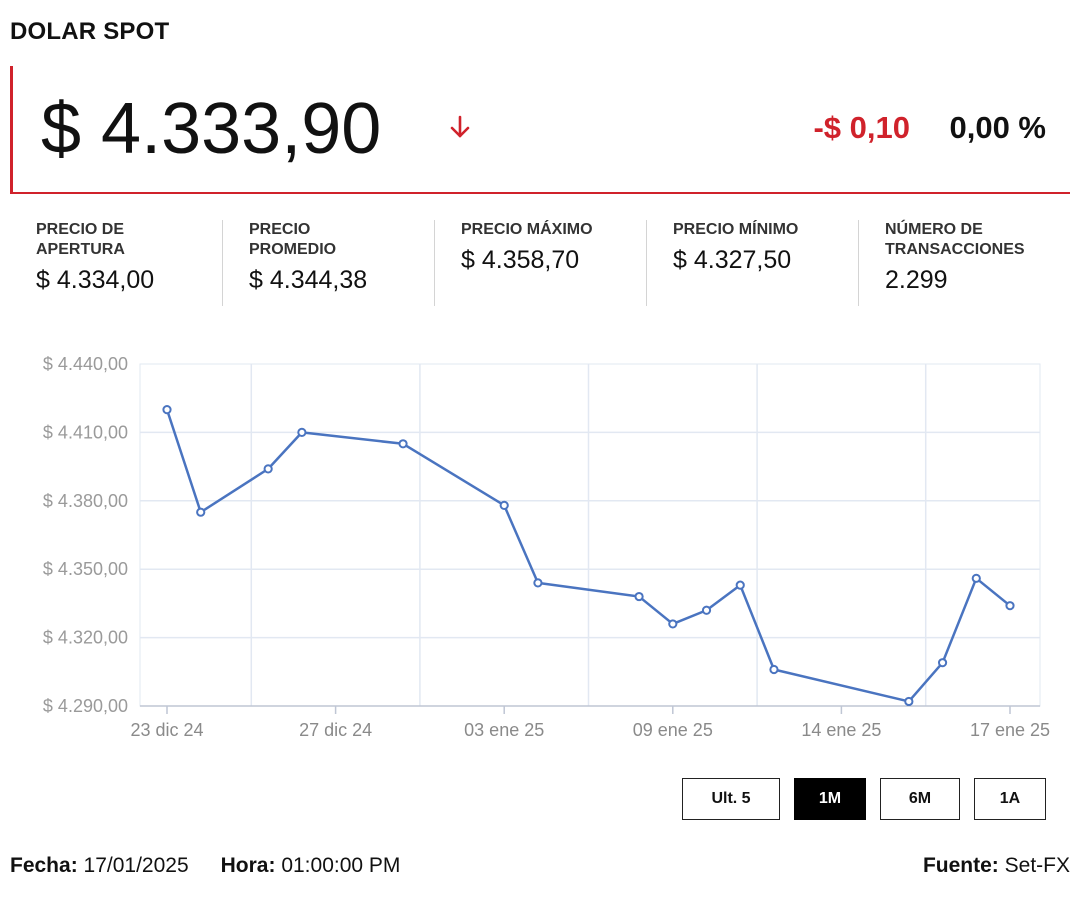 Image resolution: width=1080 pixels, height=900 pixels. Describe the element at coordinates (308, 280) in the screenshot. I see `stat-value: $ 4.344,38` at that location.